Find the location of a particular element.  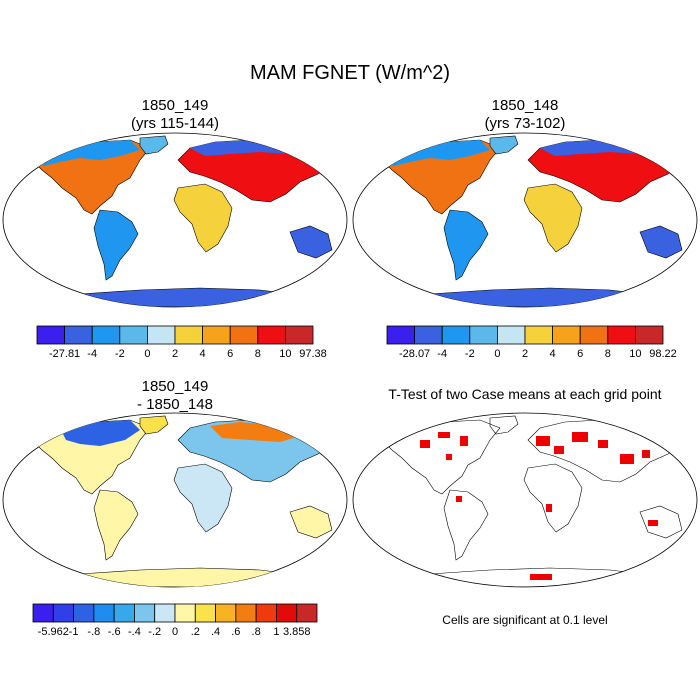

map-outline is located at coordinates (525, 500).